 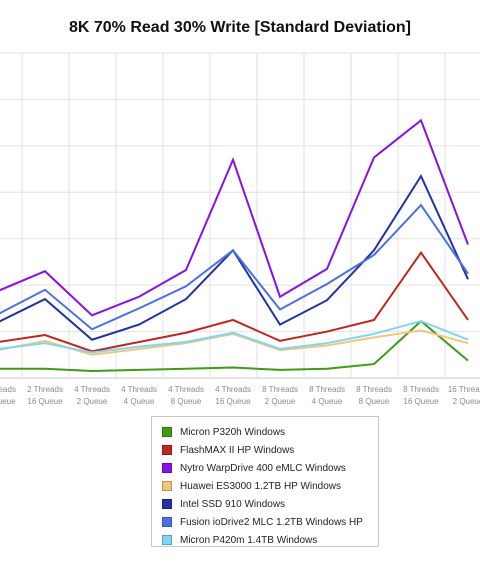 I want to click on legend-label: Nytro WarpDrive 400 eMLC Windows, so click(x=263, y=468).